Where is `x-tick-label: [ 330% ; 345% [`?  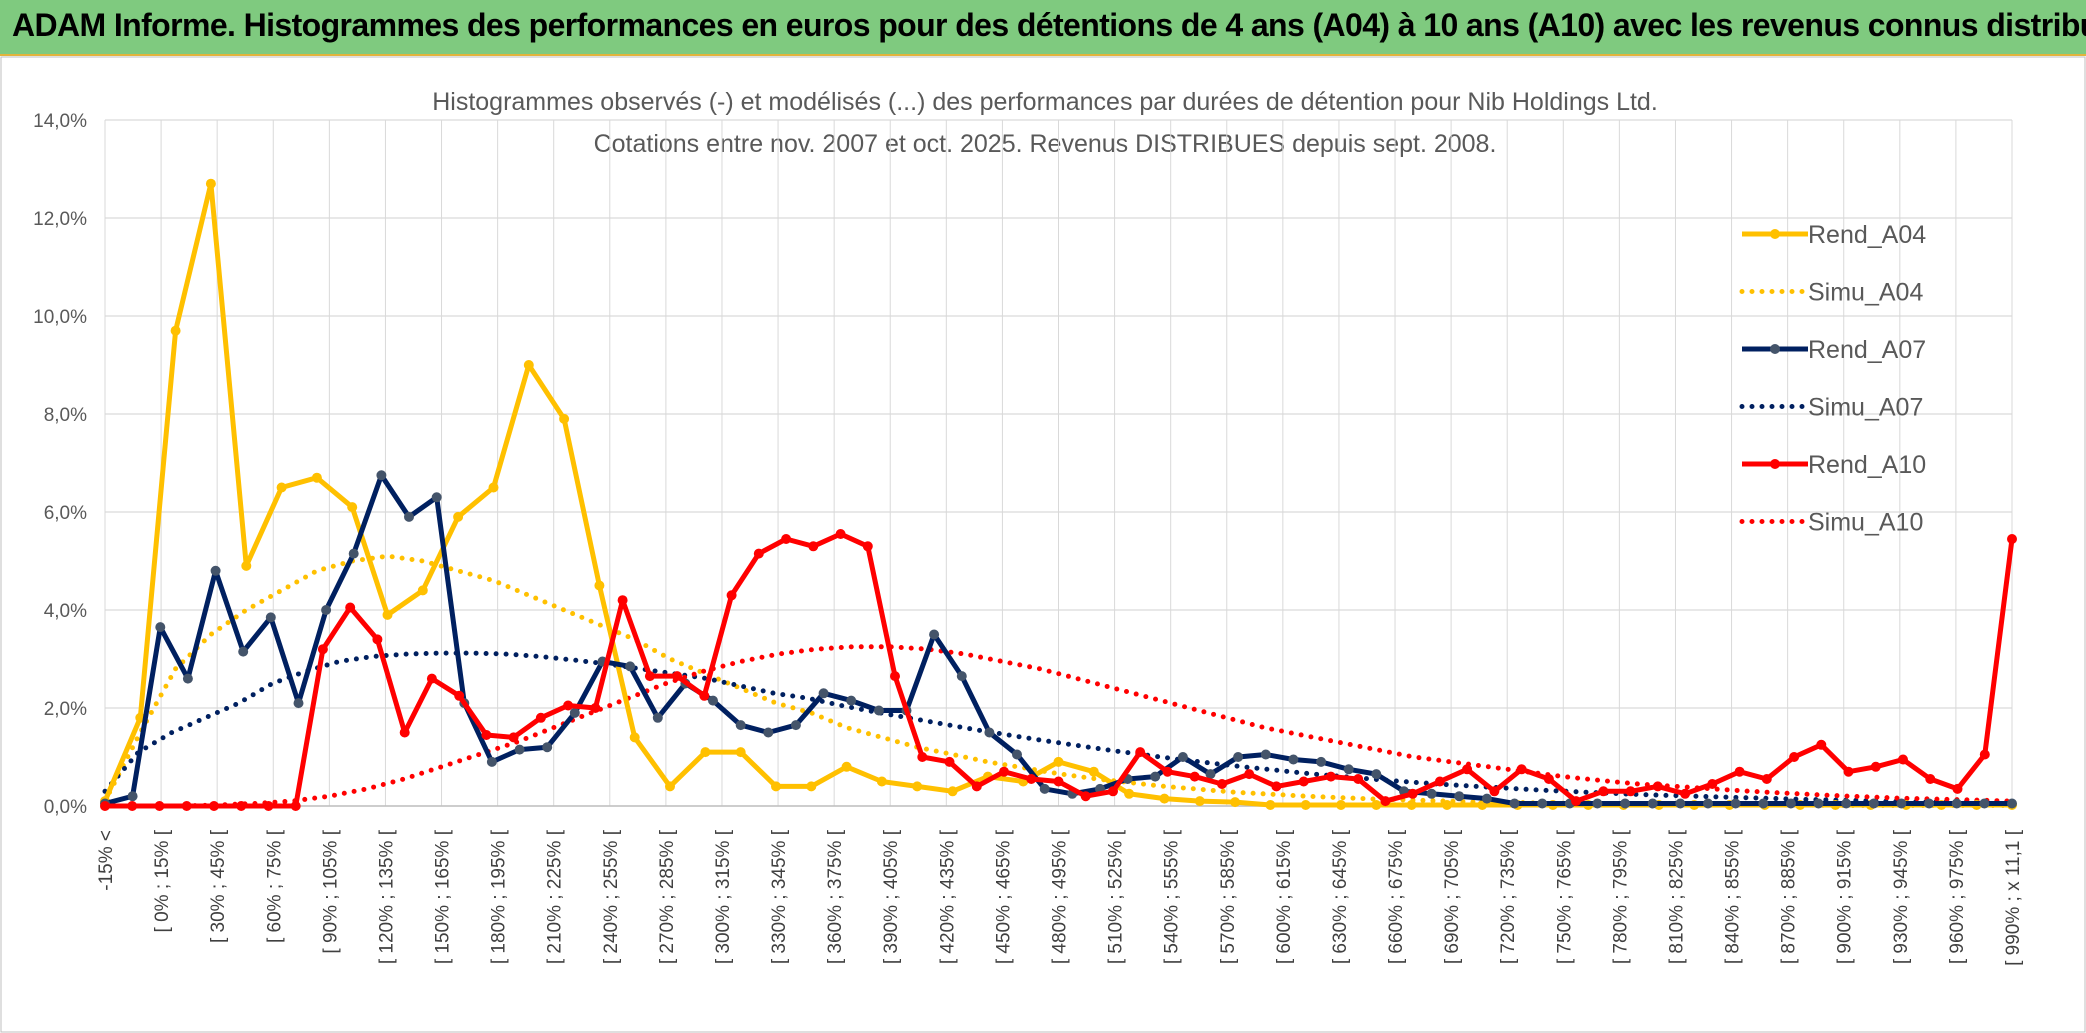
x-tick-label: [ 330% ; 345% [ is located at coordinates (779, 896).